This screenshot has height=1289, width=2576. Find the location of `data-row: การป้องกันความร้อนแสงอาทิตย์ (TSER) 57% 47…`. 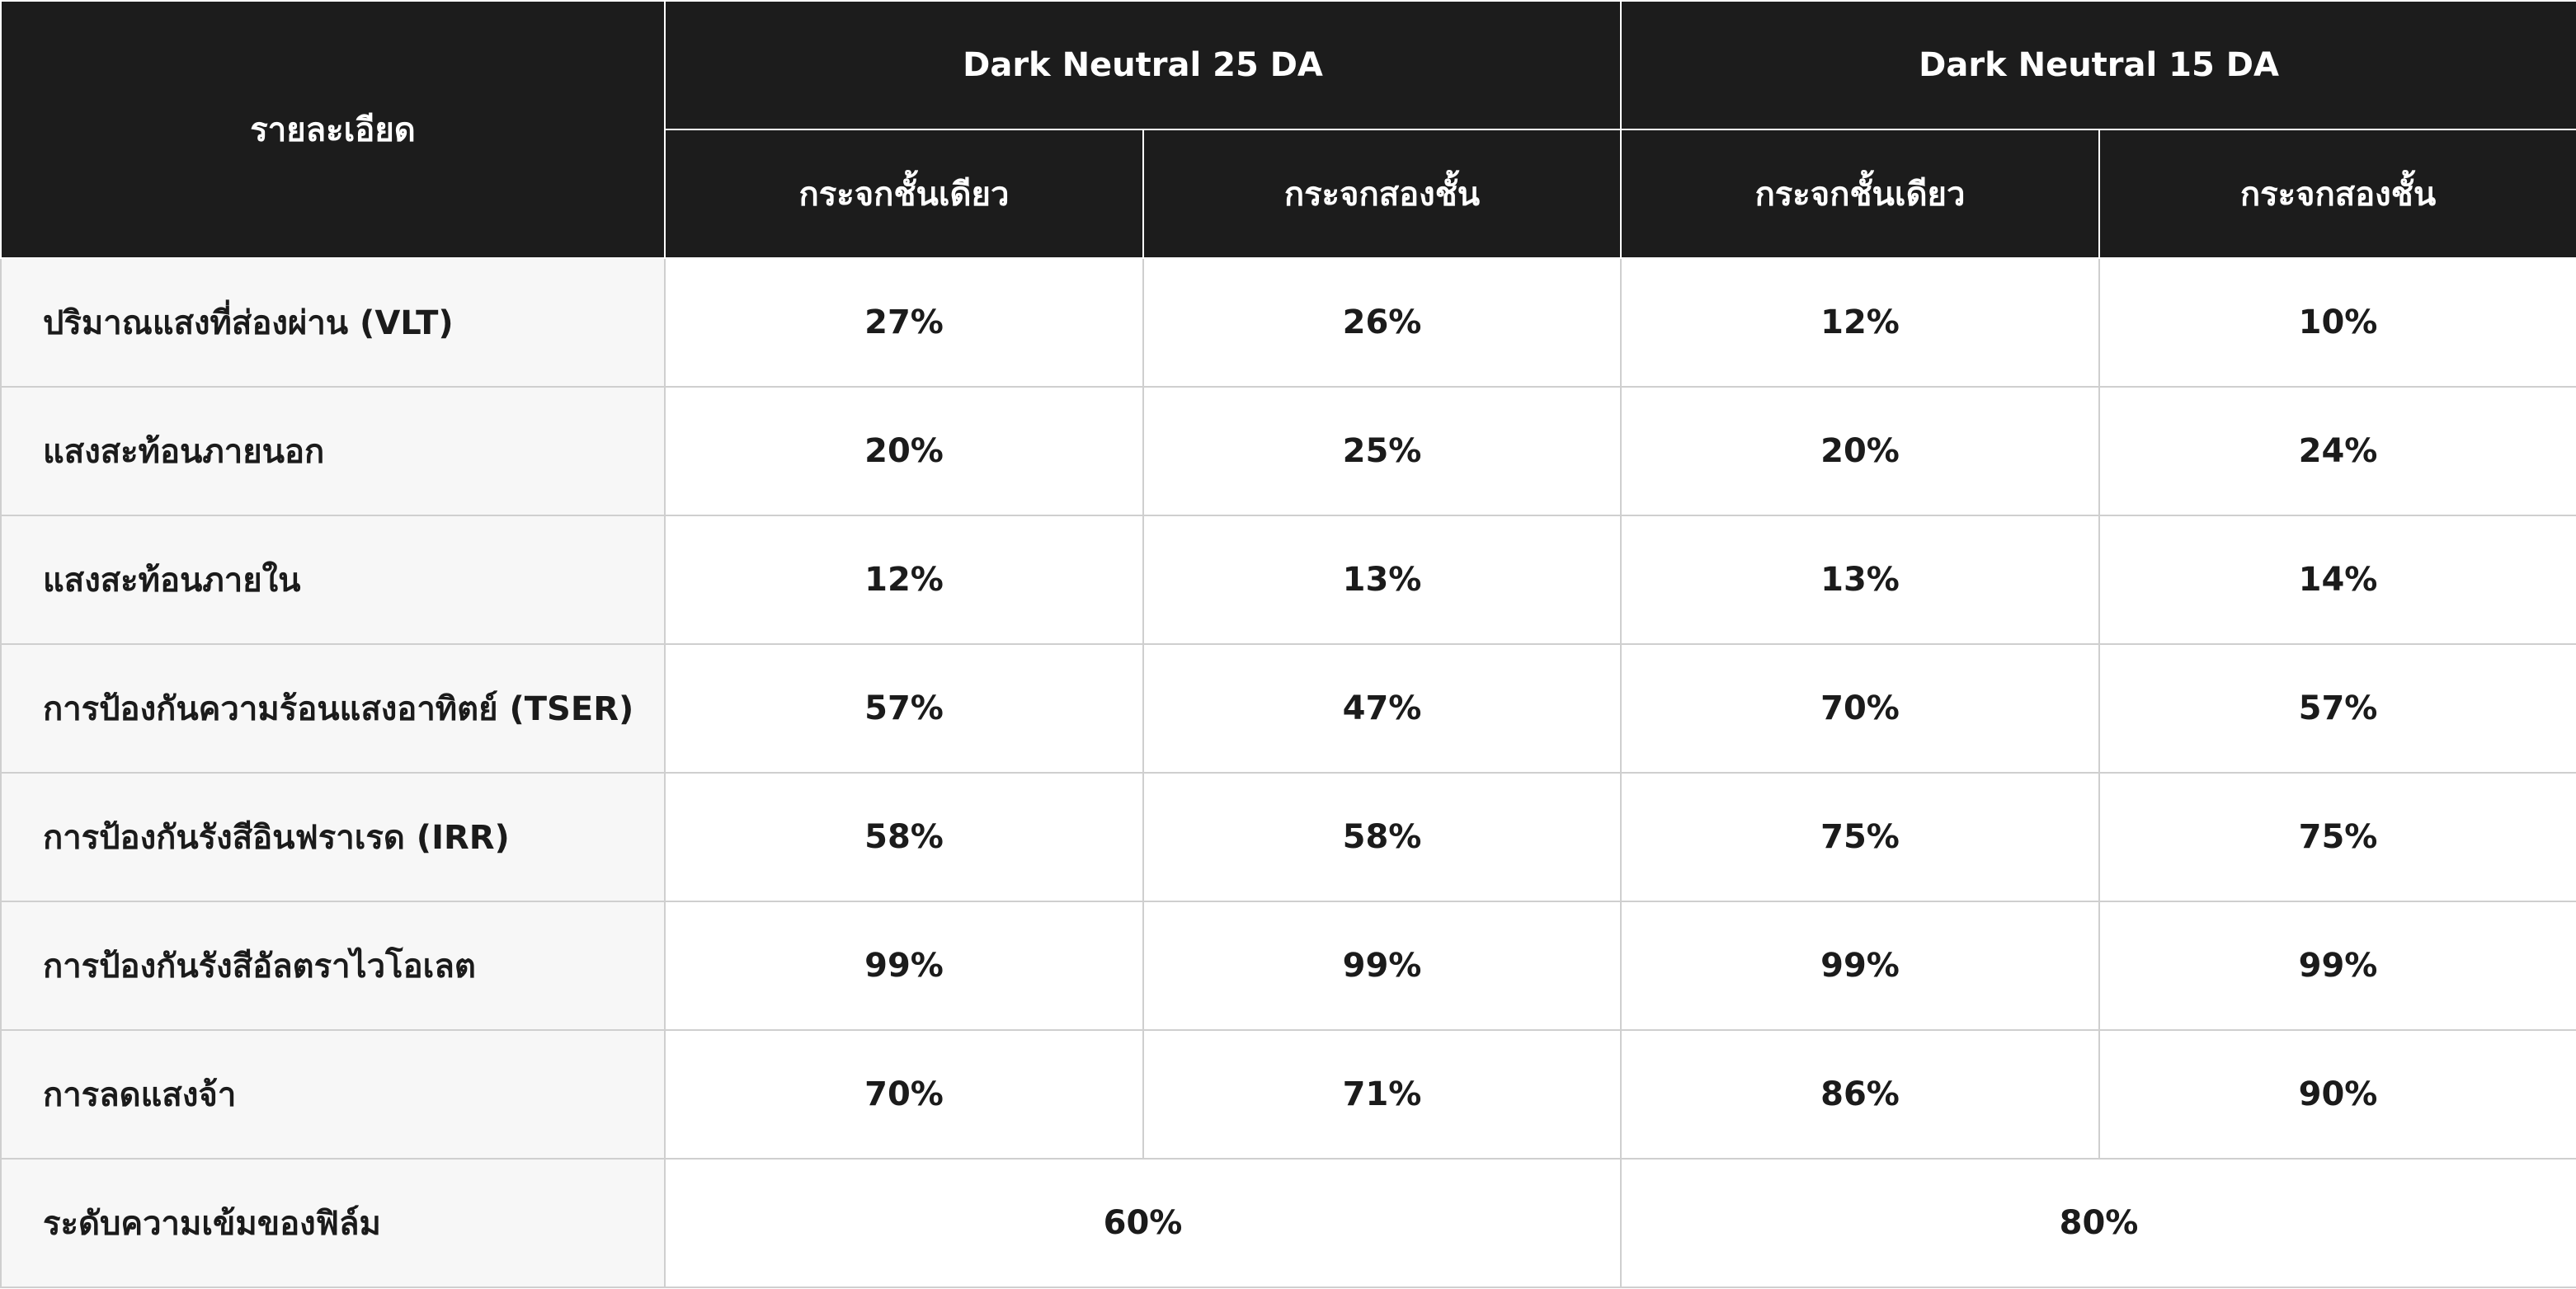

data-row: การป้องกันความร้อนแสงอาทิตย์ (TSER) 57% 47… is located at coordinates (1288, 708).